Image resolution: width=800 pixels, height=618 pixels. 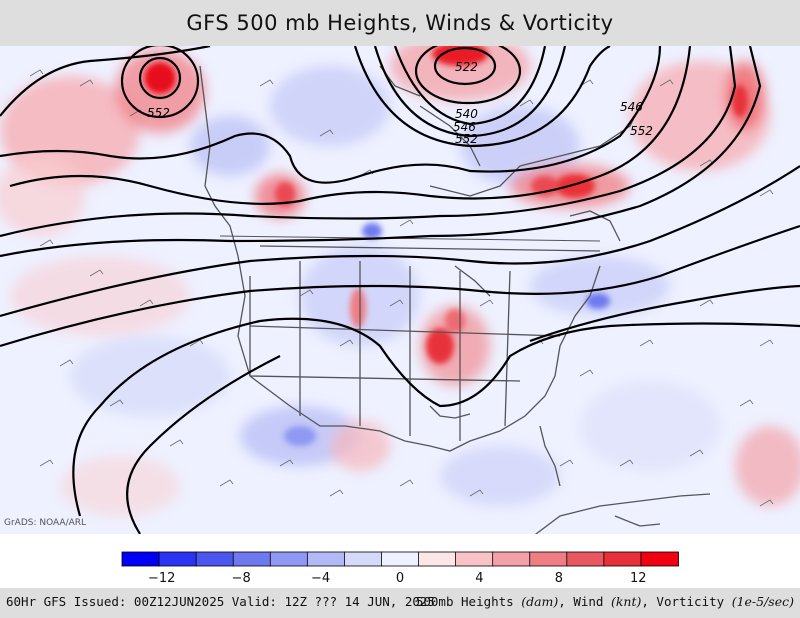 What do you see at coordinates (400, 103) in the screenshot?
I see `contour-labels: 552 522 540 546 552 546 552` at bounding box center [400, 103].